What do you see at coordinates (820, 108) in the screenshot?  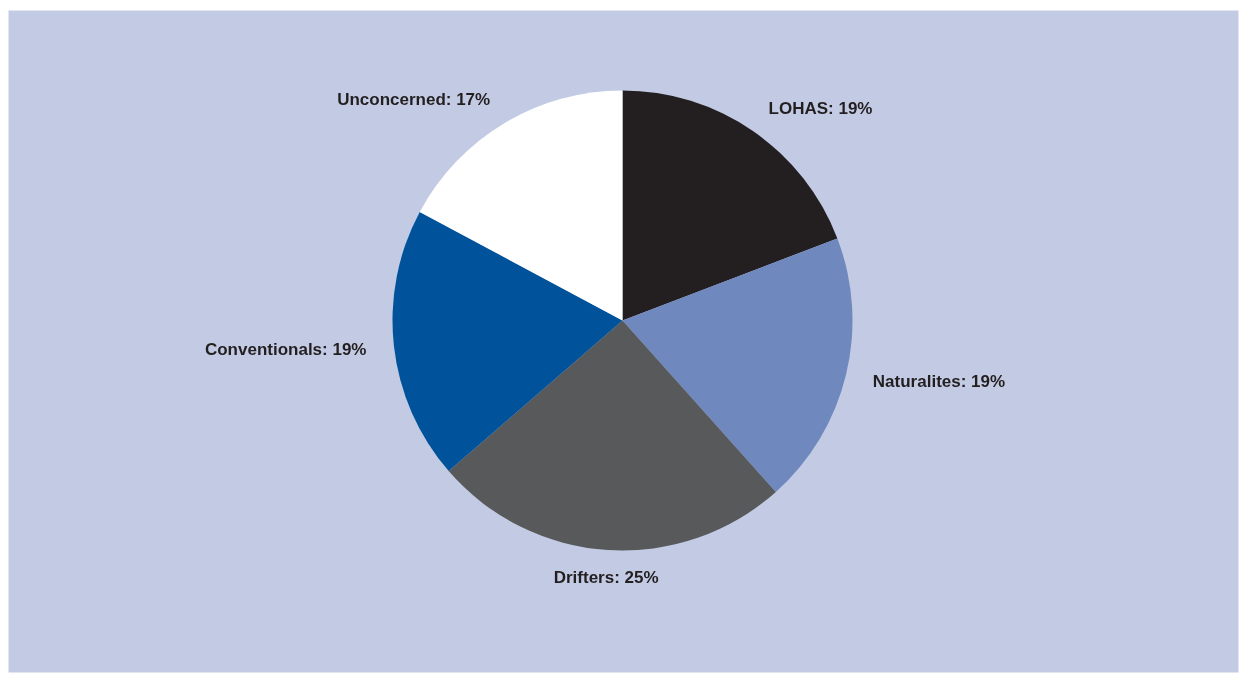 I see `slice-label: LOHAS: 19%` at bounding box center [820, 108].